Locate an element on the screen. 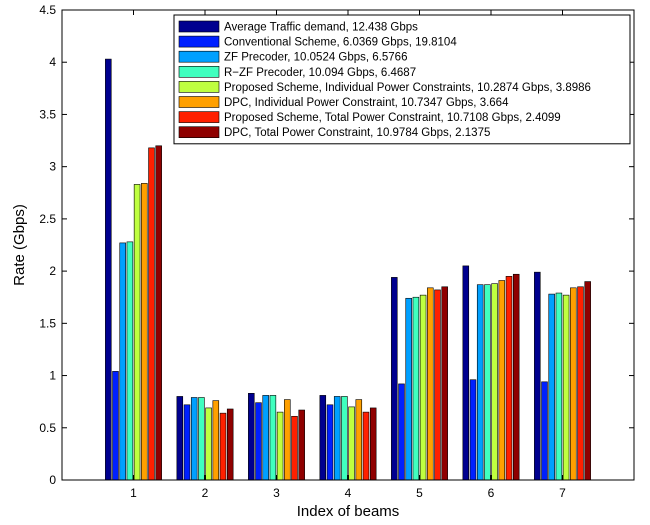 Image resolution: width=650 pixels, height=525 pixels. legend-label: ZF Precoder, 10.0524 Gbps, 6.5766 is located at coordinates (315, 58).